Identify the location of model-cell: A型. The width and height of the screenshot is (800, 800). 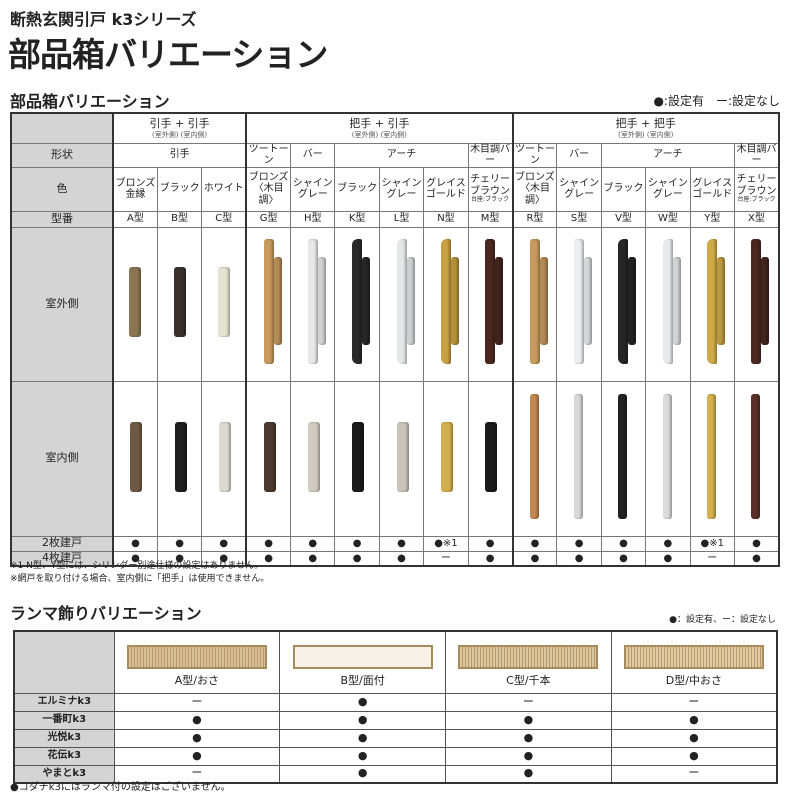
(134, 219).